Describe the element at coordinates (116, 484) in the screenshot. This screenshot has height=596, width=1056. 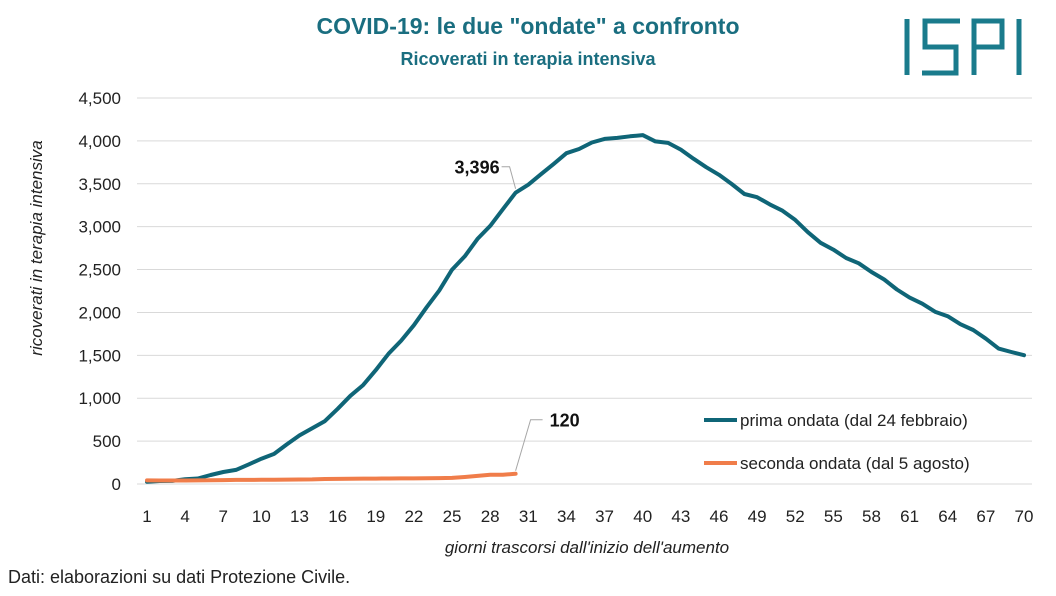
I see `y-tick-label: 0` at that location.